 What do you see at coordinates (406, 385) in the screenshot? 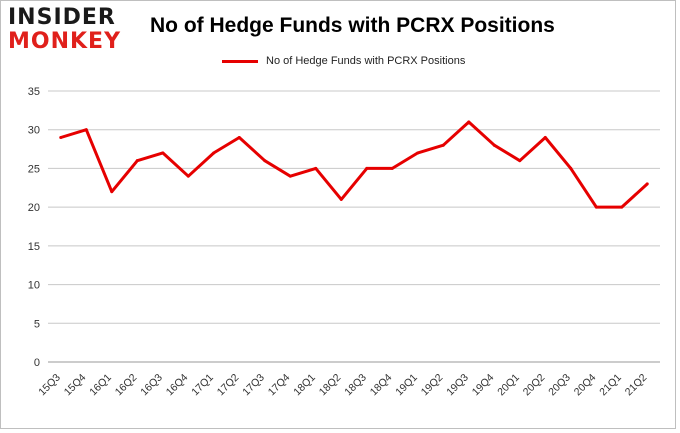
I see `x-tick-label: 19Q1` at bounding box center [406, 385].